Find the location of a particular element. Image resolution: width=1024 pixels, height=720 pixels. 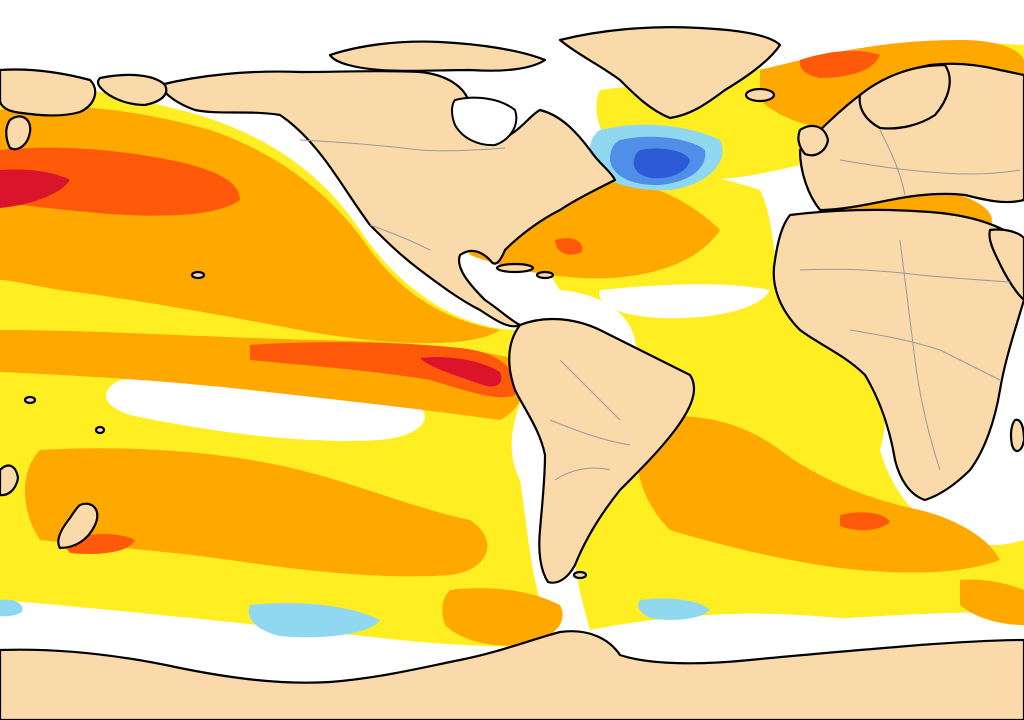

land-antarctica is located at coordinates (512, 675).